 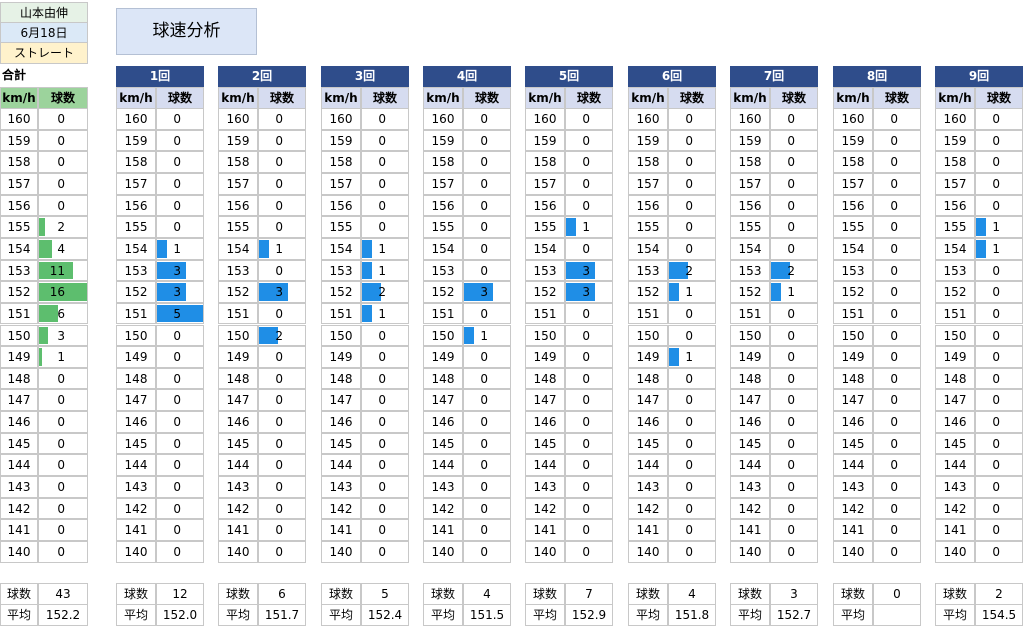 What do you see at coordinates (877, 76) in the screenshot?
I see `inning-header: 8回` at bounding box center [877, 76].